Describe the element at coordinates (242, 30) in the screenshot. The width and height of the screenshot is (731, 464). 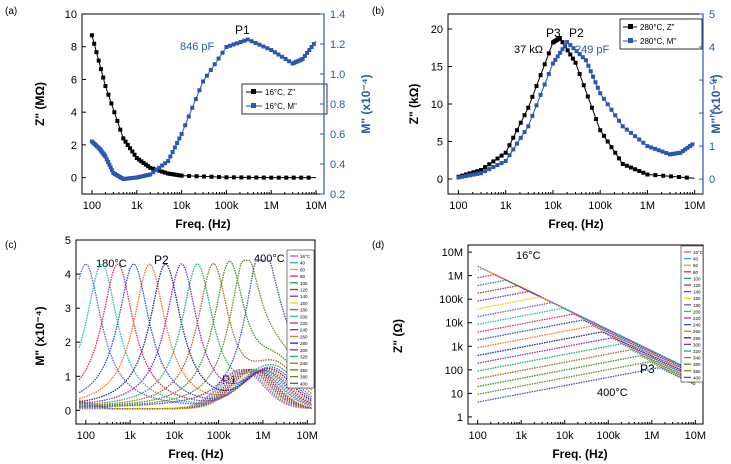
I see `panel-a-peak-label: P1` at that location.